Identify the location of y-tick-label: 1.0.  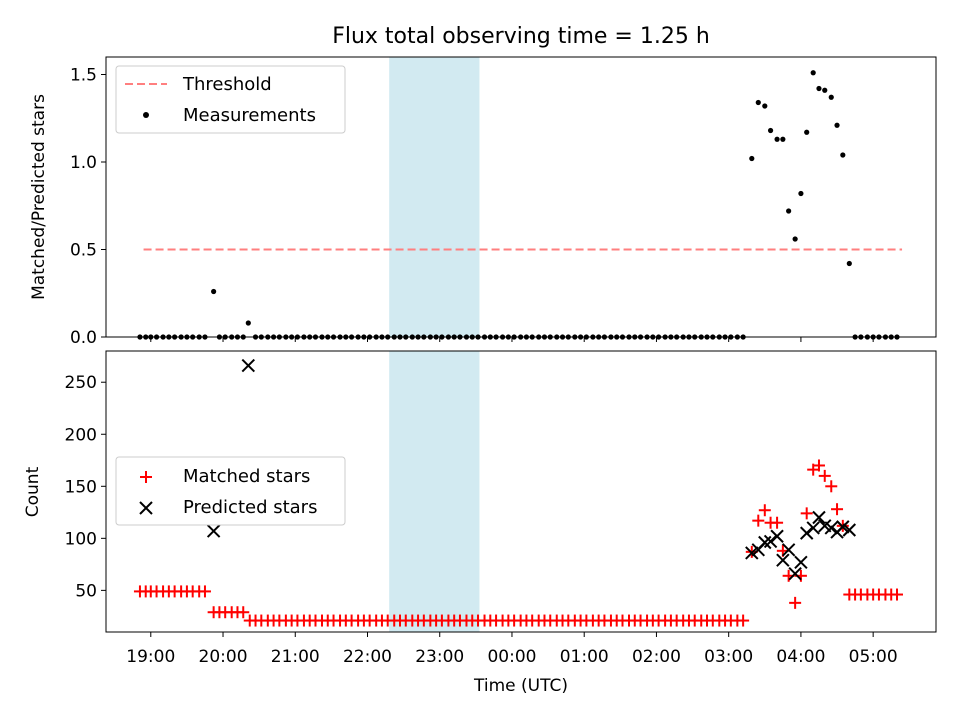
(83, 163).